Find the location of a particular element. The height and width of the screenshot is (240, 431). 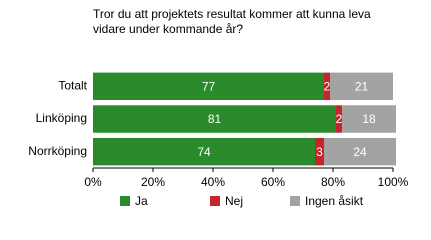

x-tick-label: 100% is located at coordinates (393, 182).